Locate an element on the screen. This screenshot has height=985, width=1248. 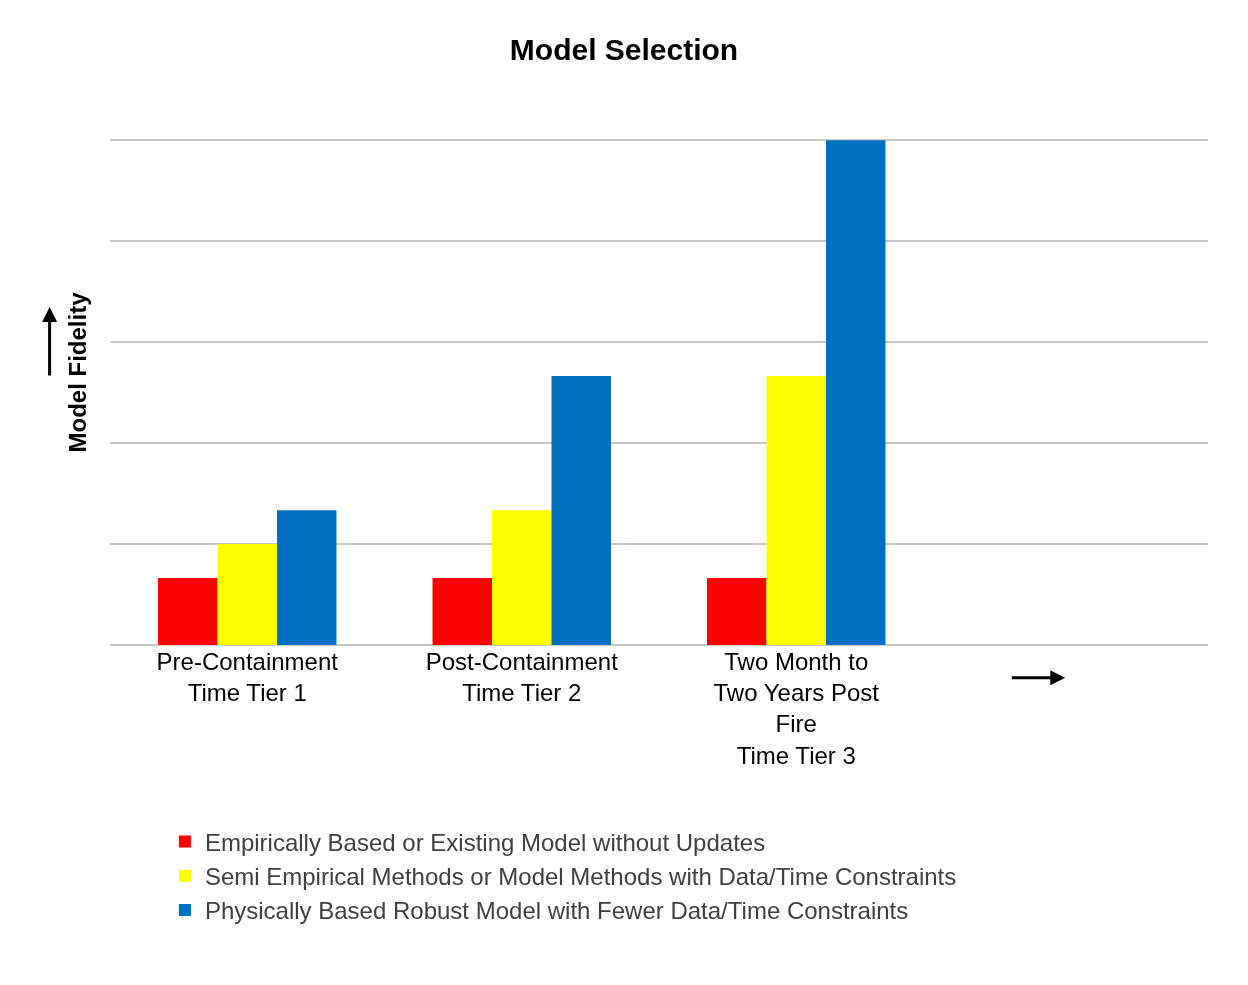
x-tick-label: Two Month to Two Years Post Fire Time Tier 3 is located at coordinates (796, 708).